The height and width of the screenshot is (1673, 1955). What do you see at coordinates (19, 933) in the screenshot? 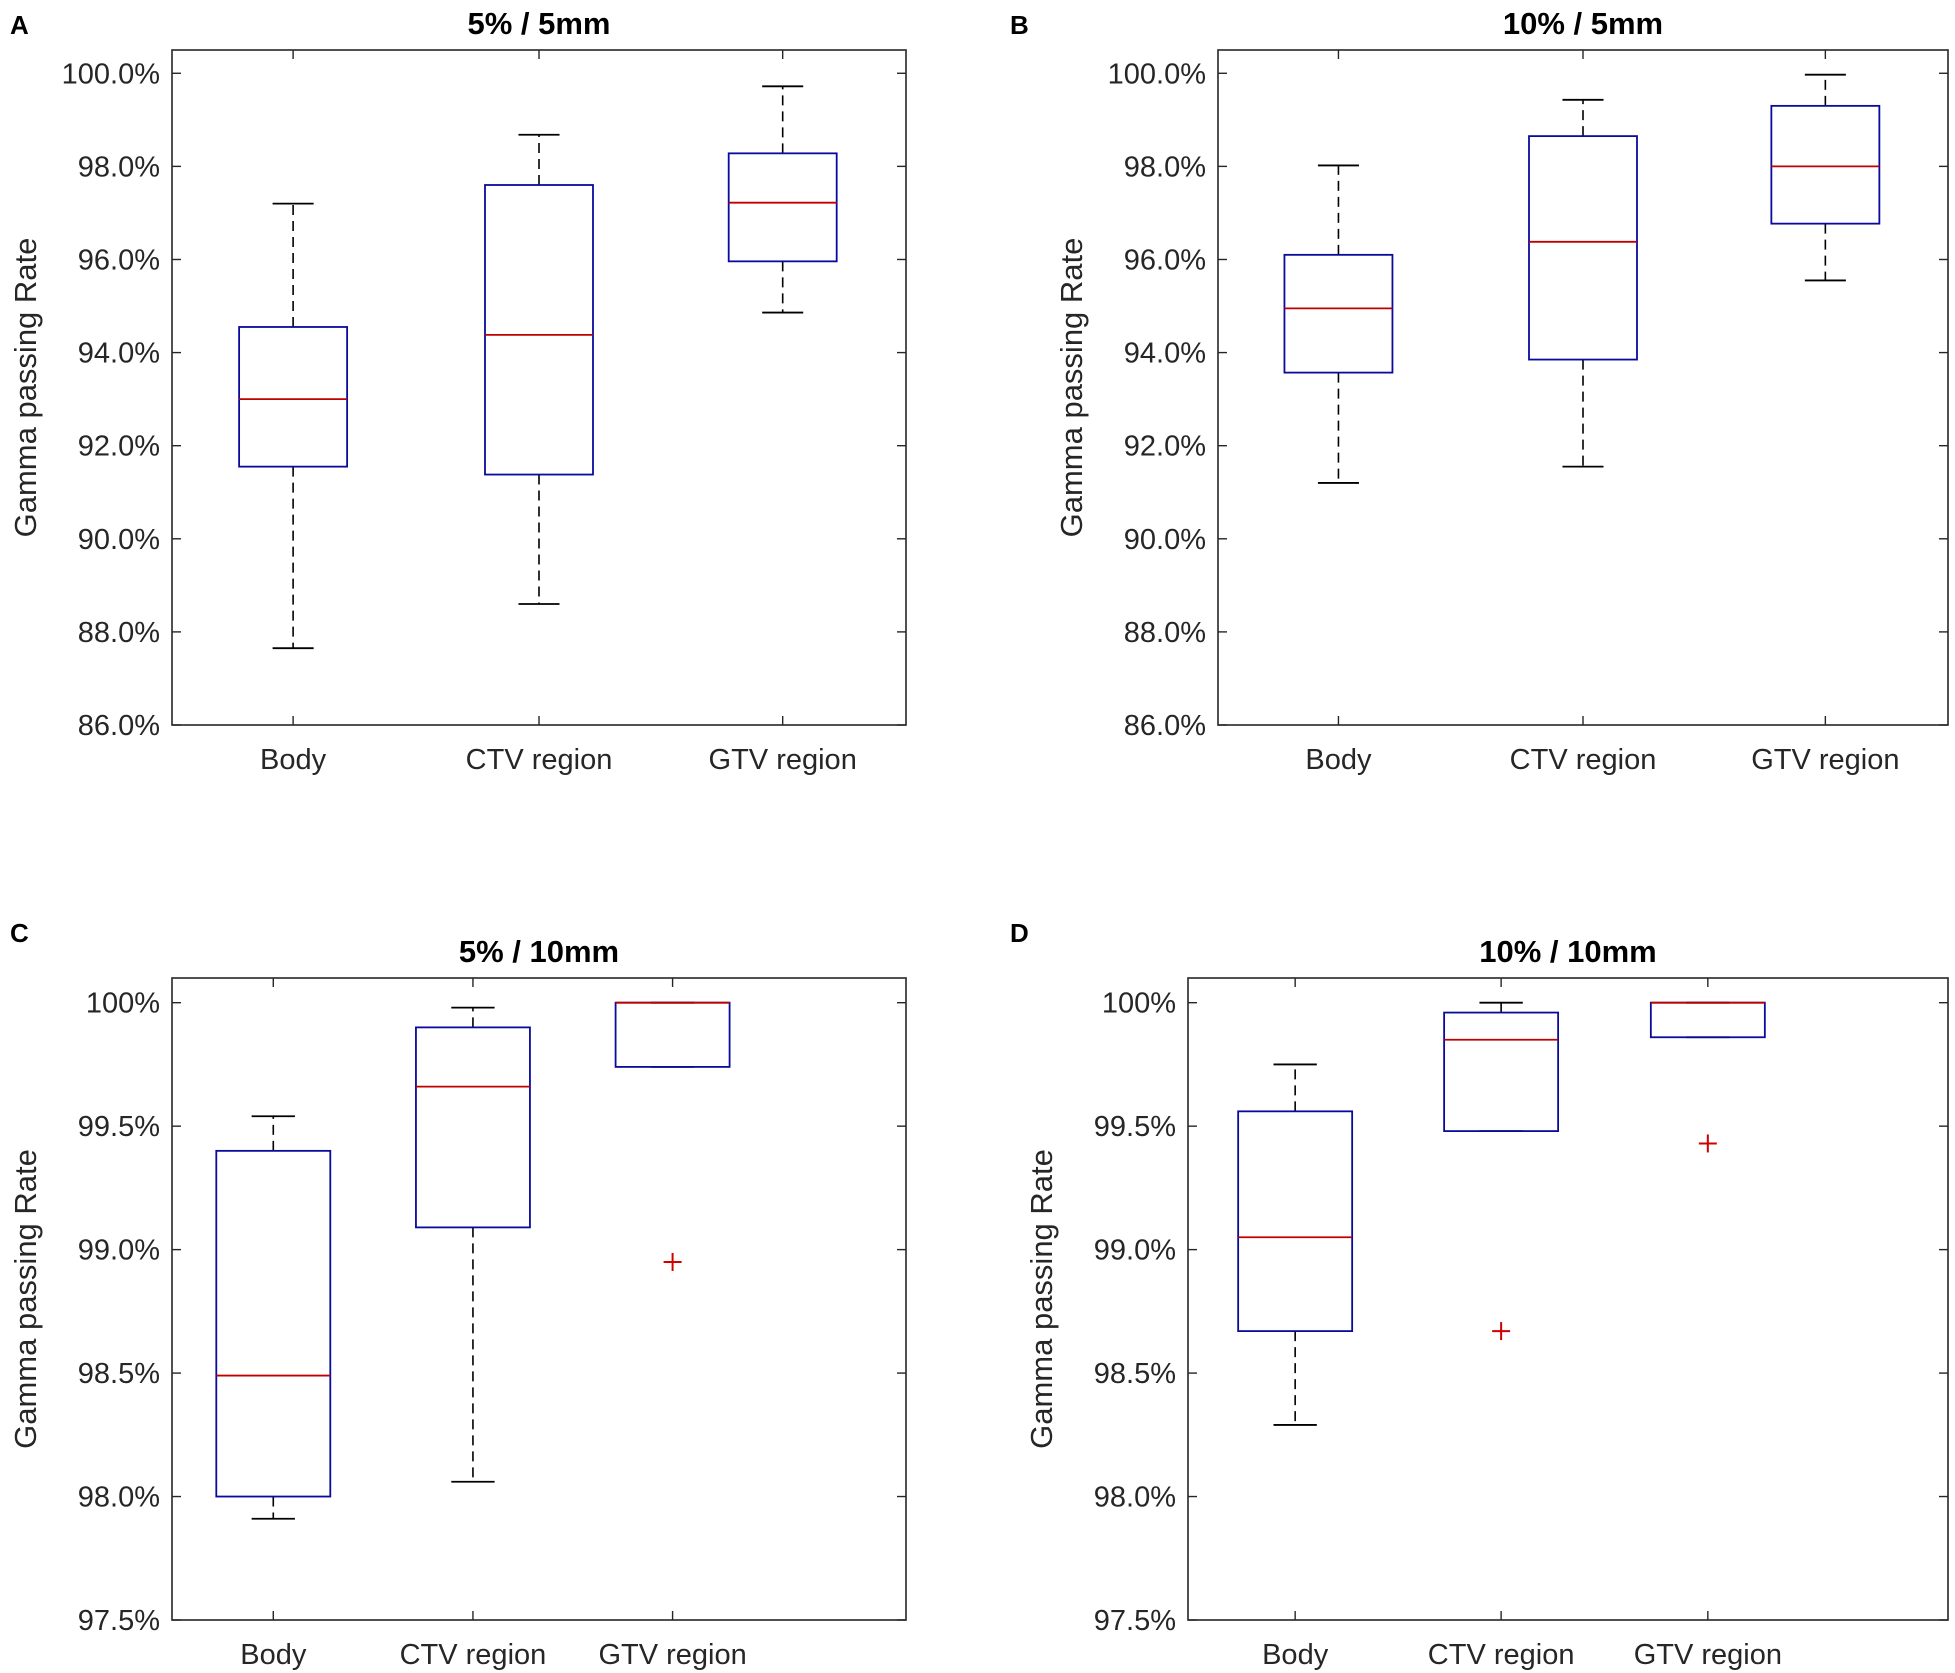
I see `panel-letter: C` at bounding box center [19, 933].